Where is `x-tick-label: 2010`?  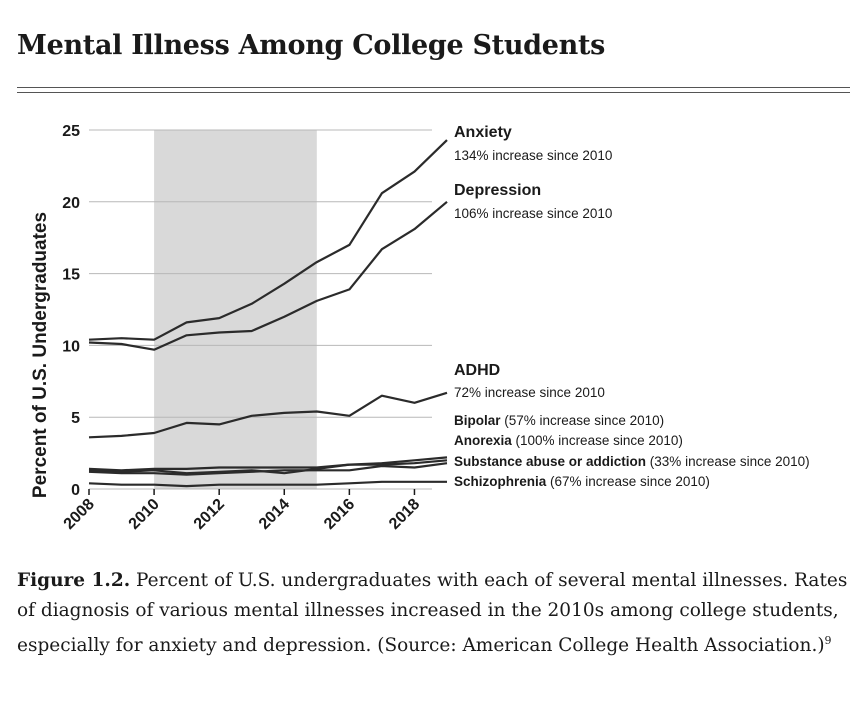 x-tick-label: 2010 is located at coordinates (144, 514).